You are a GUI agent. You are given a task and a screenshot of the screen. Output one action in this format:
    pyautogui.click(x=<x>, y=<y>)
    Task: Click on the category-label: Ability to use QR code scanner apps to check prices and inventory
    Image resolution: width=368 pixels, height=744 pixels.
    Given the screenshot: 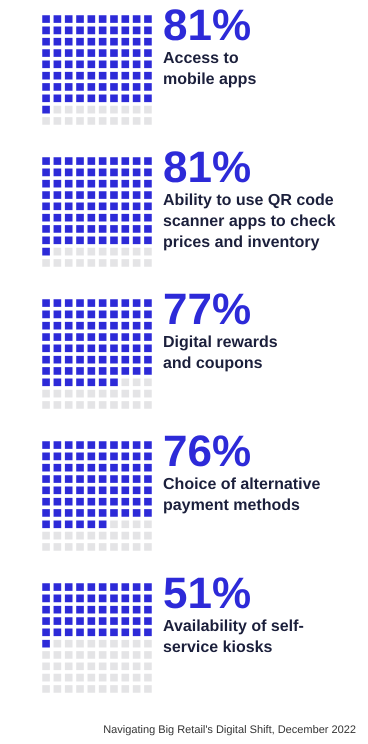 What is the action you would take?
    pyautogui.click(x=250, y=222)
    